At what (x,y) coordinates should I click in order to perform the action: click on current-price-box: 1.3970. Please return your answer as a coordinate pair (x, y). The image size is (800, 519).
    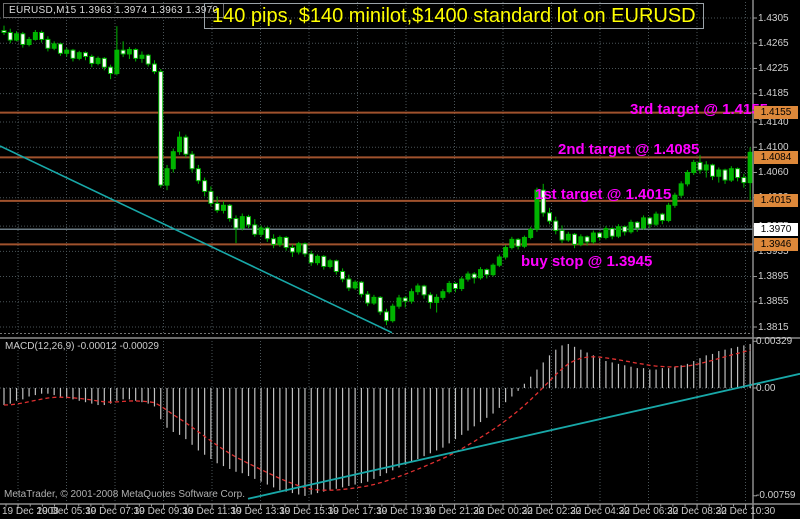
    Looking at the image, I should click on (776, 229).